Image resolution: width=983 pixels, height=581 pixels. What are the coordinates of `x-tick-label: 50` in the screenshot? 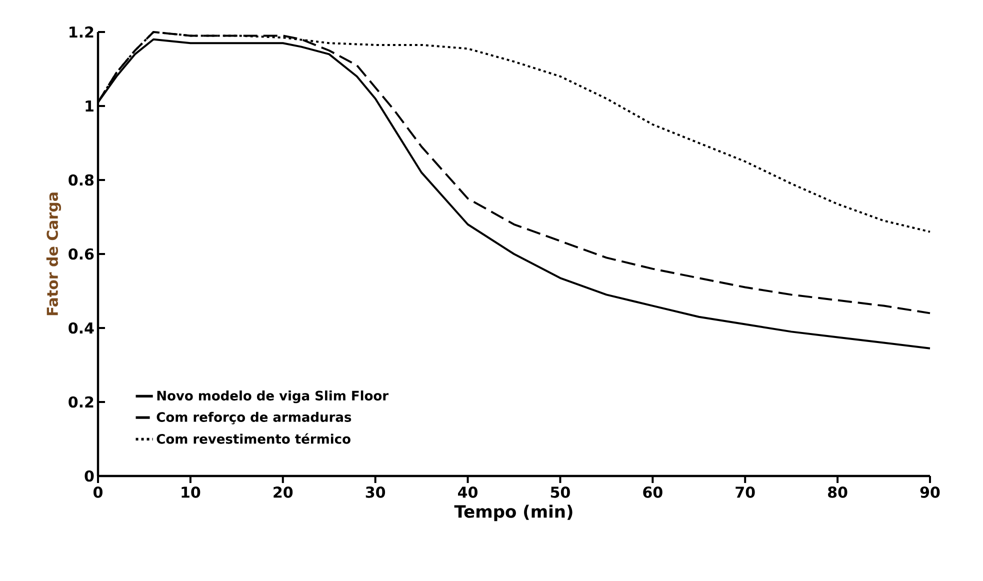 It's located at (560, 492).